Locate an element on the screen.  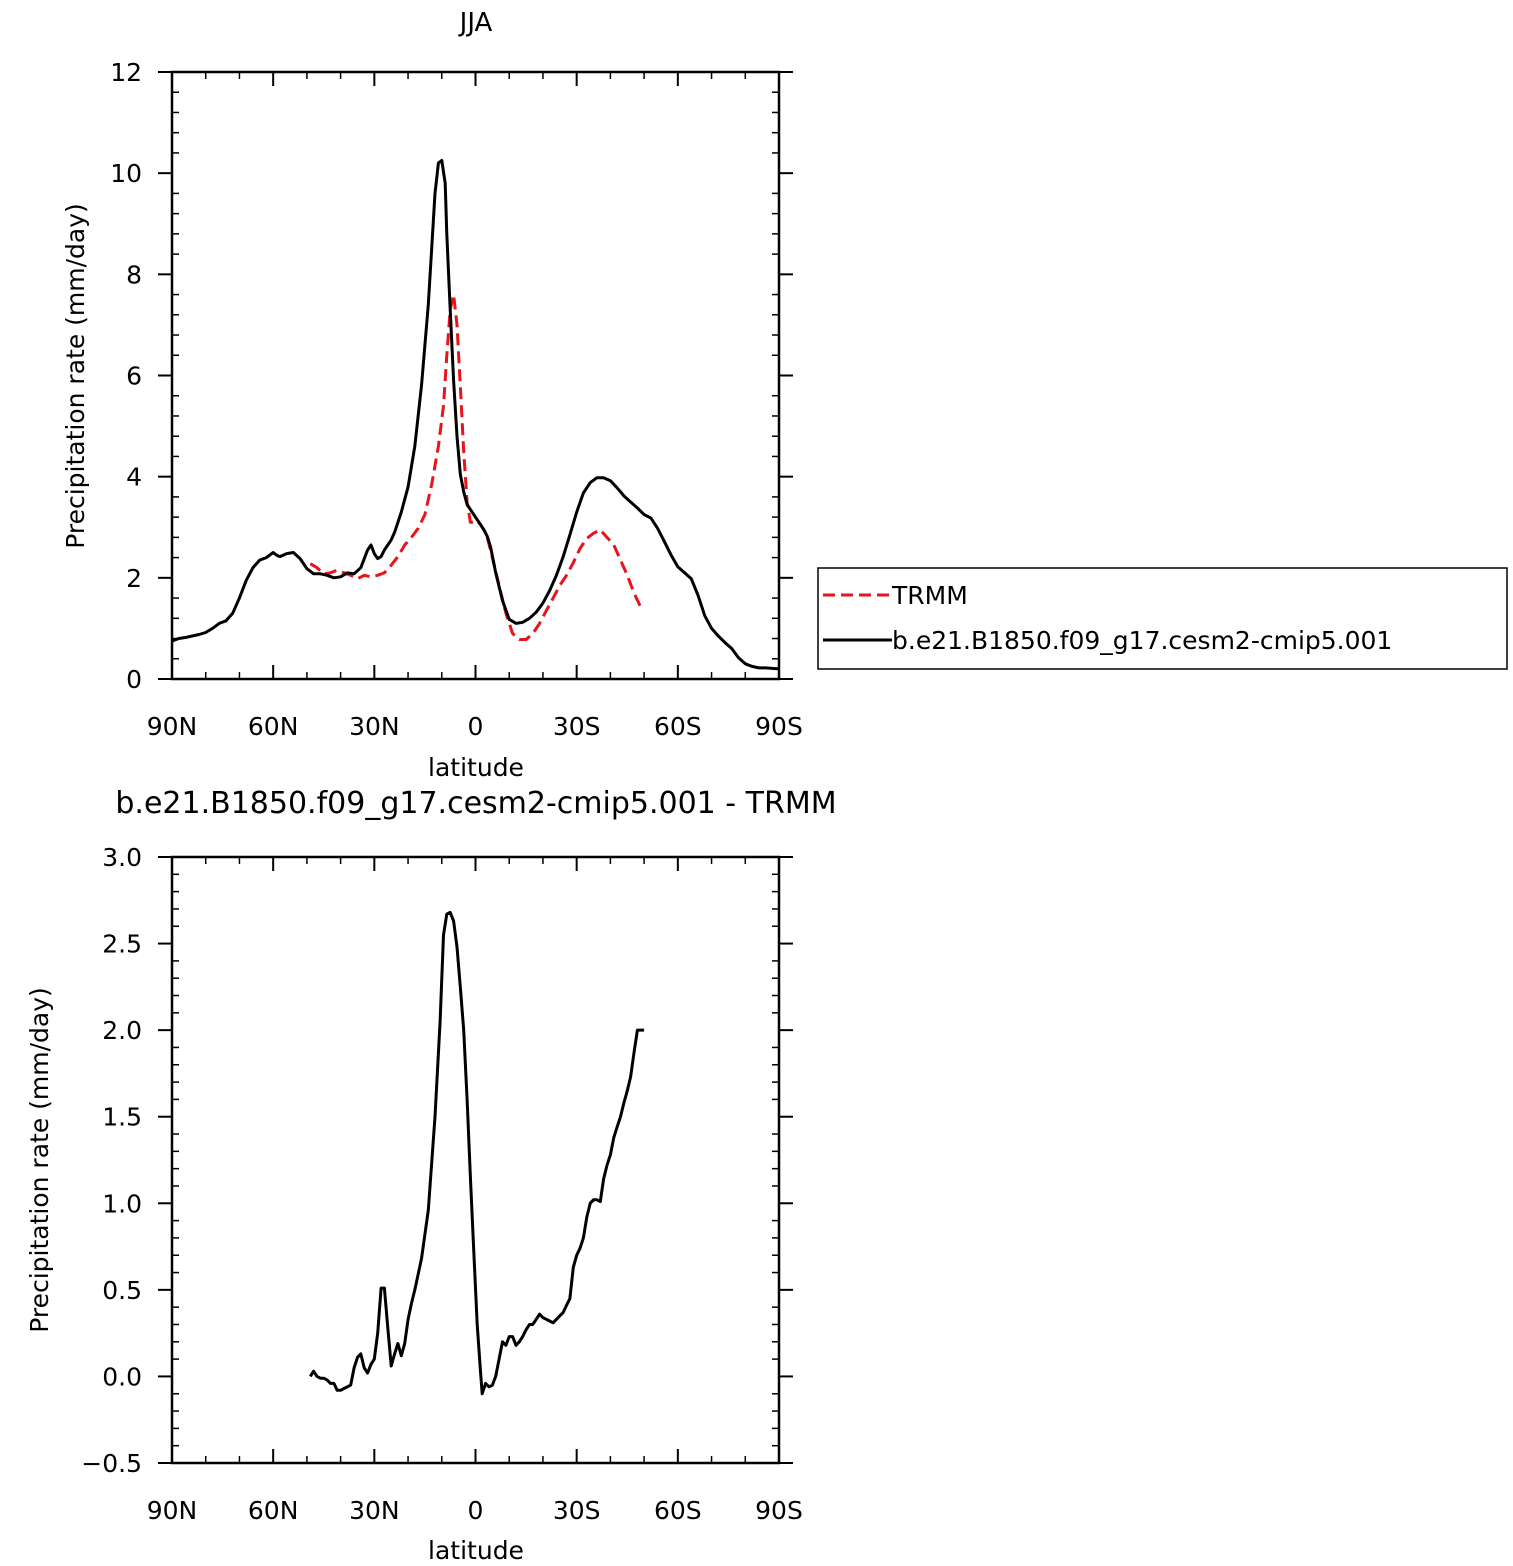
y-tick-label: 0.0 is located at coordinates (122, 1376).